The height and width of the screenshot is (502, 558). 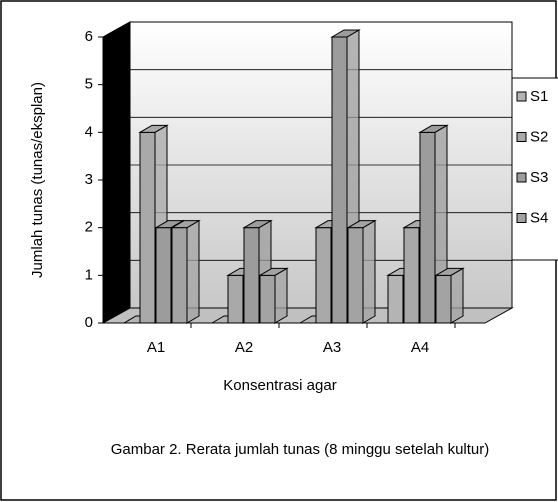 What do you see at coordinates (89, 84) in the screenshot?
I see `y-tick-label: 5` at bounding box center [89, 84].